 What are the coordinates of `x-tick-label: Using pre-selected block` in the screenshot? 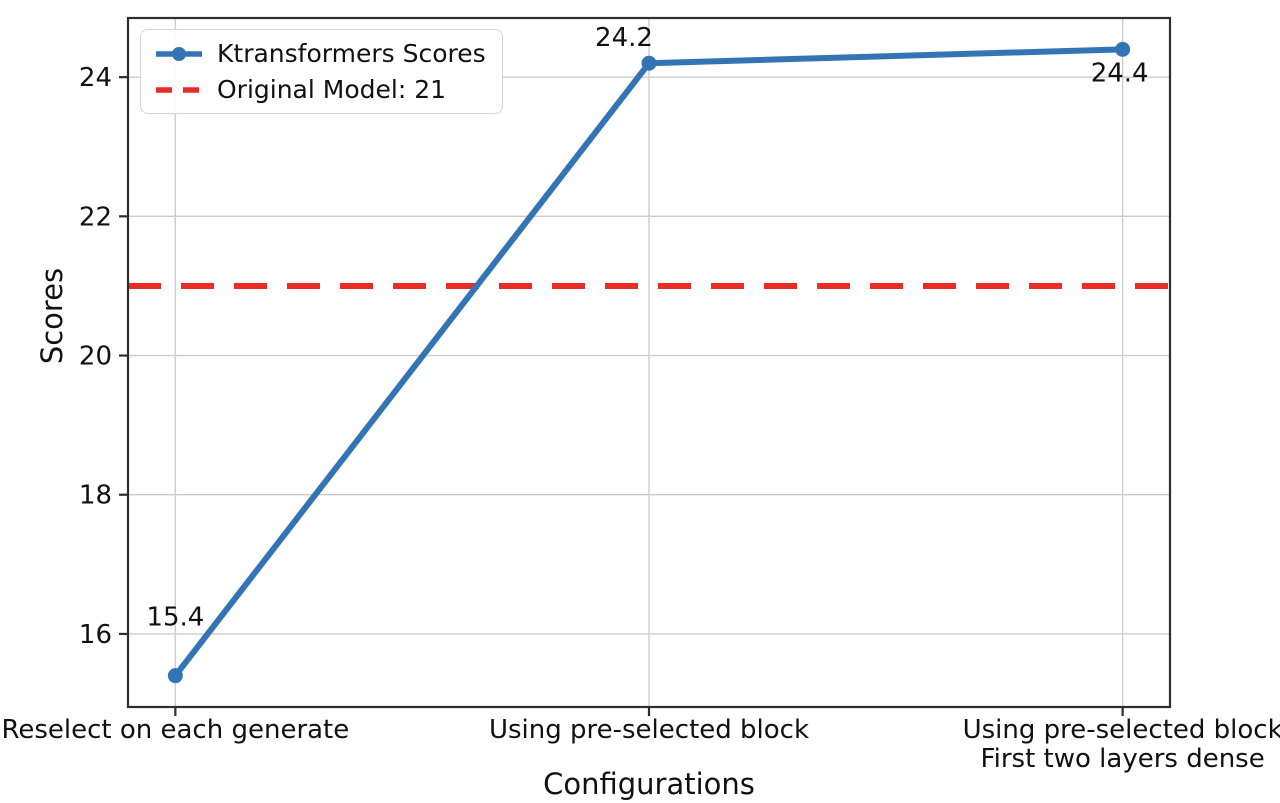 It's located at (649, 730).